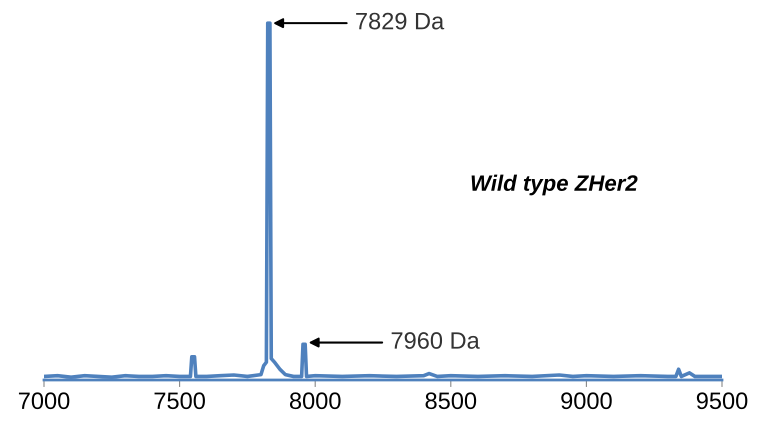 The width and height of the screenshot is (761, 436). What do you see at coordinates (179, 401) in the screenshot?
I see `x-tick-label: 7500` at bounding box center [179, 401].